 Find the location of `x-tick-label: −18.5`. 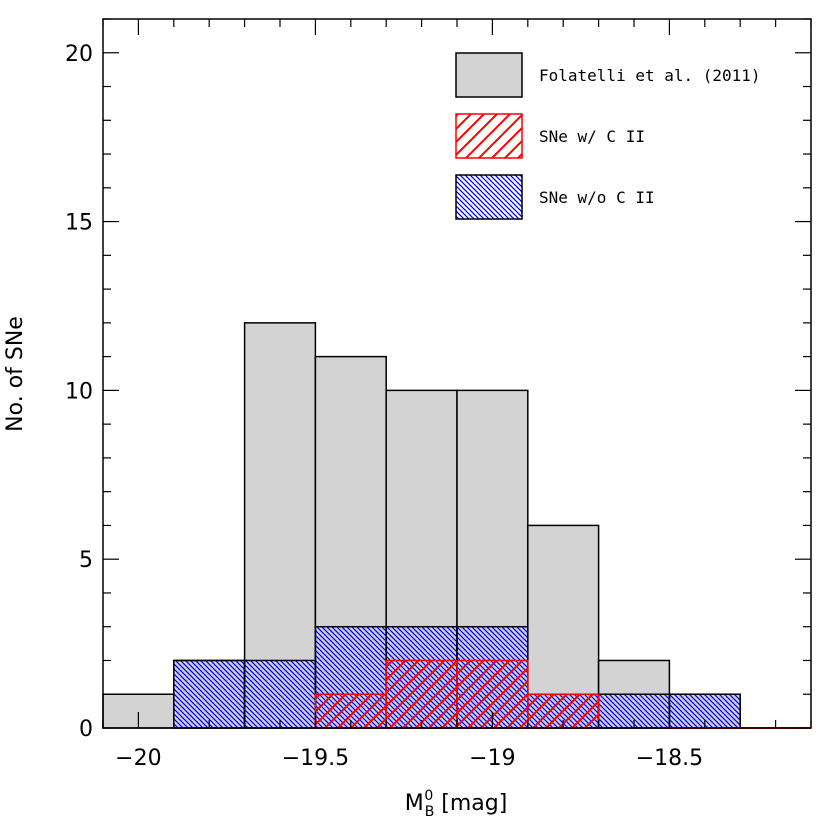

x-tick-label: −18.5 is located at coordinates (669, 758).